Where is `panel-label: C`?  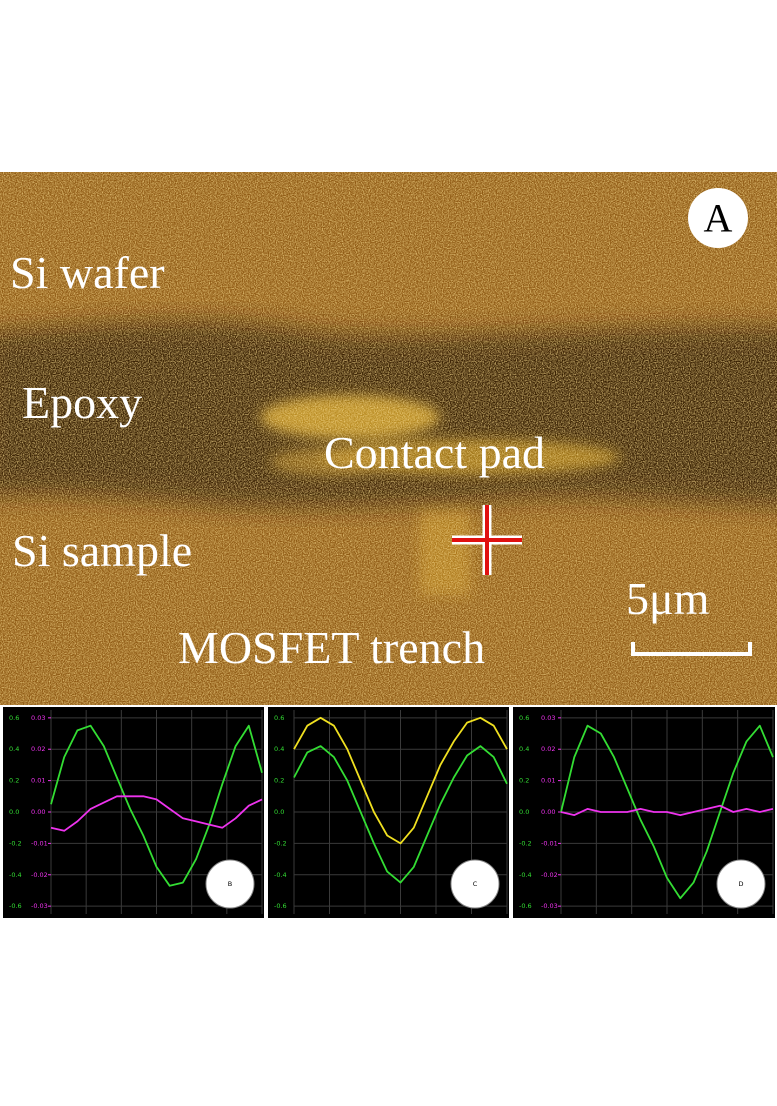 panel-label: C is located at coordinates (475, 884).